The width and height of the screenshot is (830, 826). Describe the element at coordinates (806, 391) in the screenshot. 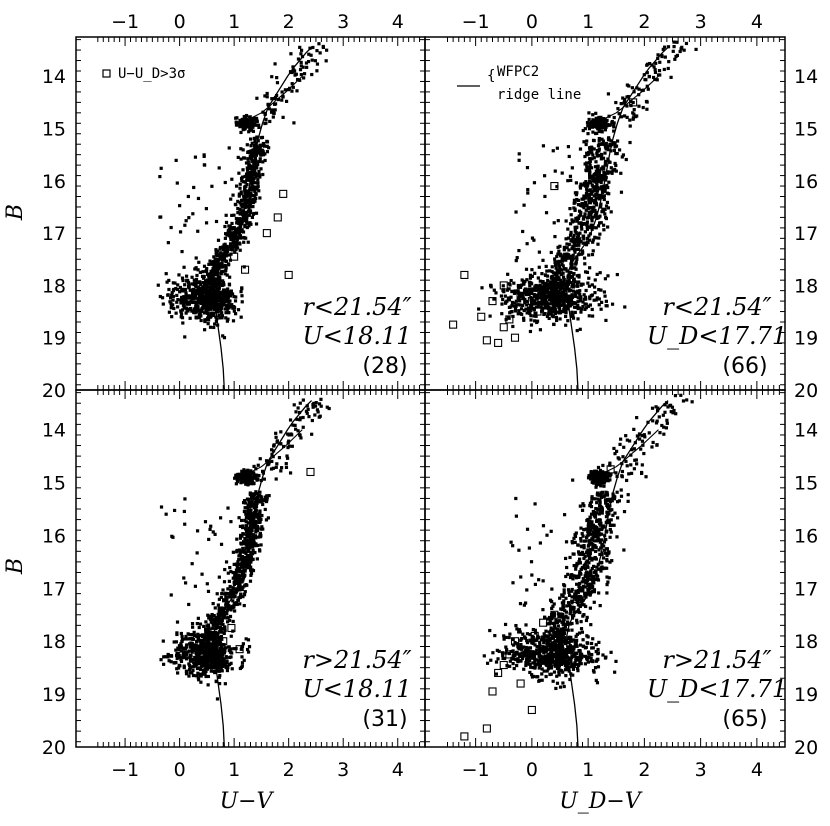

I see `y-tick-label: 20` at that location.